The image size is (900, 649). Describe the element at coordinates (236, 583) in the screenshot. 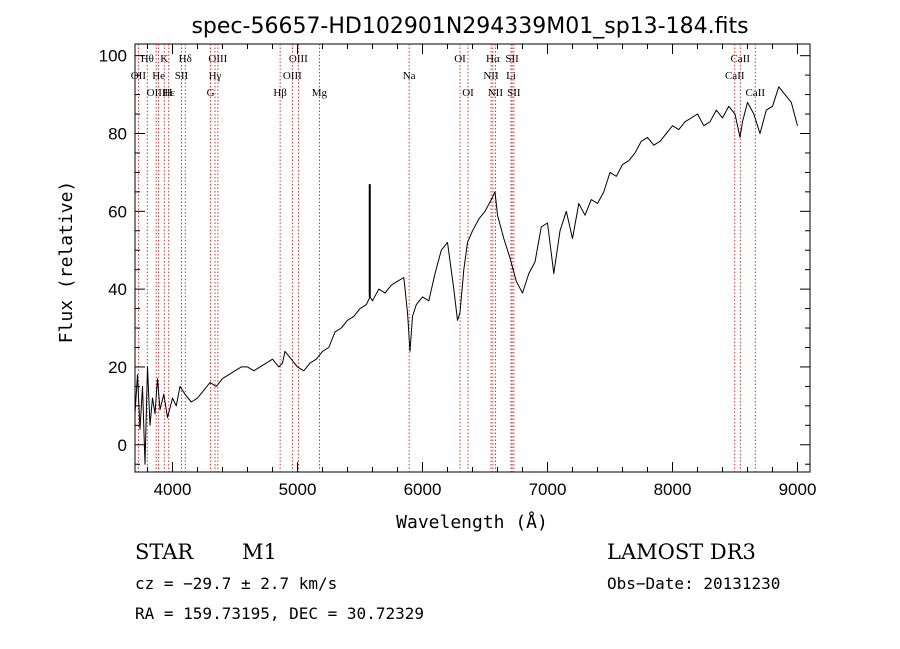

I see `redshift-cz: cz = −29.7 ± 2.7 km/s` at that location.